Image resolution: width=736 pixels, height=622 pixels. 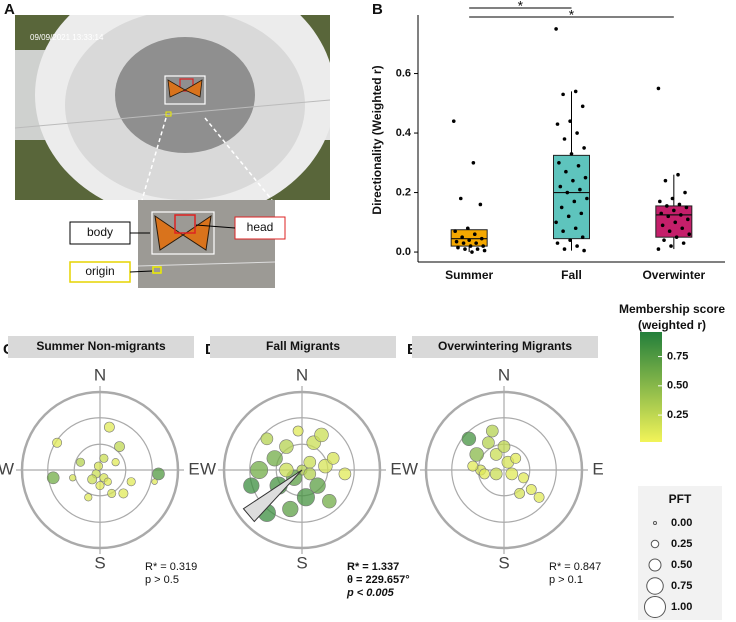 I want to click on y-tick-label: 0.4, so click(x=404, y=133).